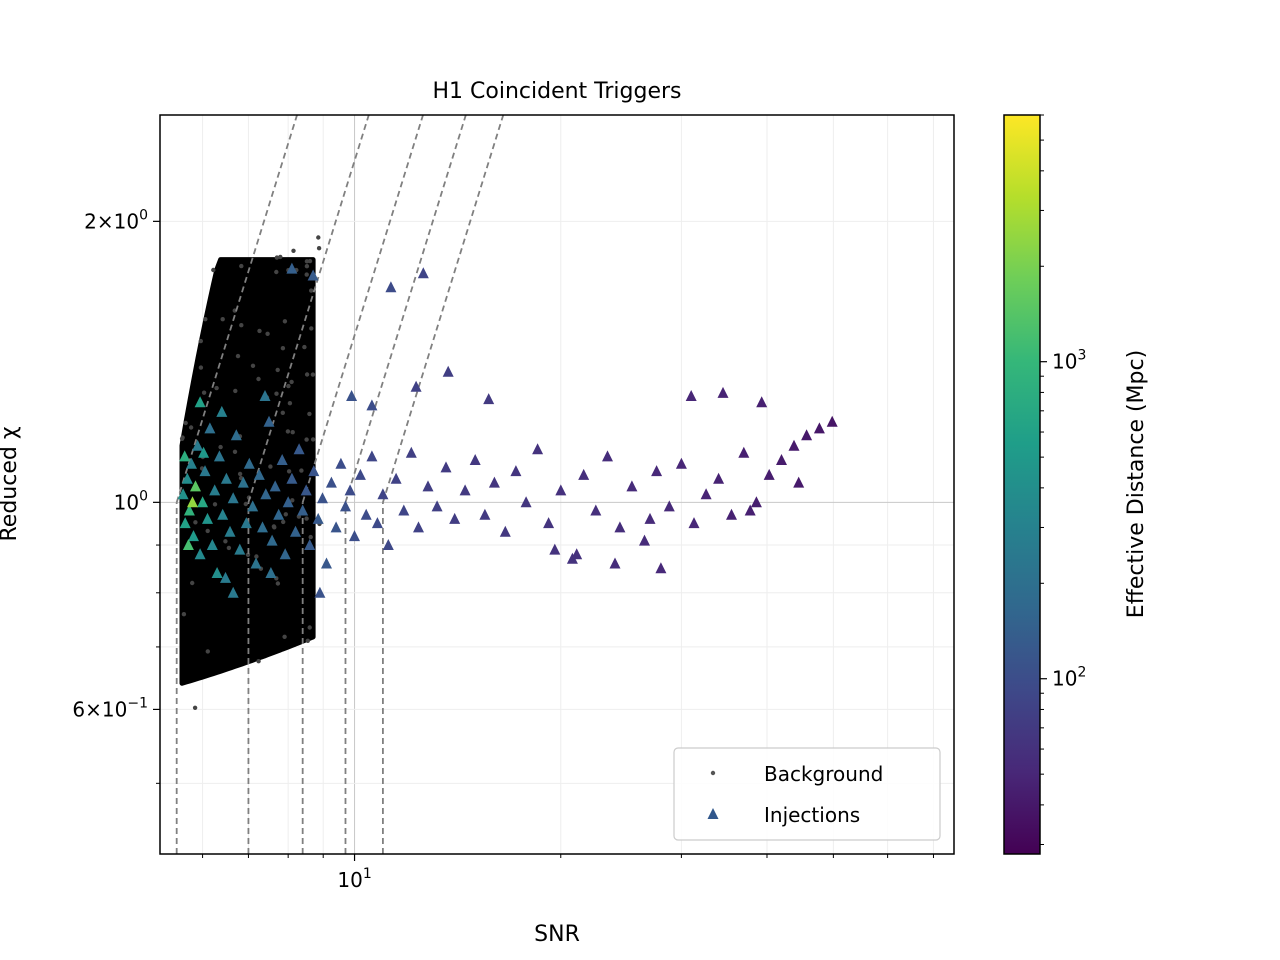 The height and width of the screenshot is (960, 1280). Describe the element at coordinates (1069, 678) in the screenshot. I see `colorbar-tick-label: 102` at that location.